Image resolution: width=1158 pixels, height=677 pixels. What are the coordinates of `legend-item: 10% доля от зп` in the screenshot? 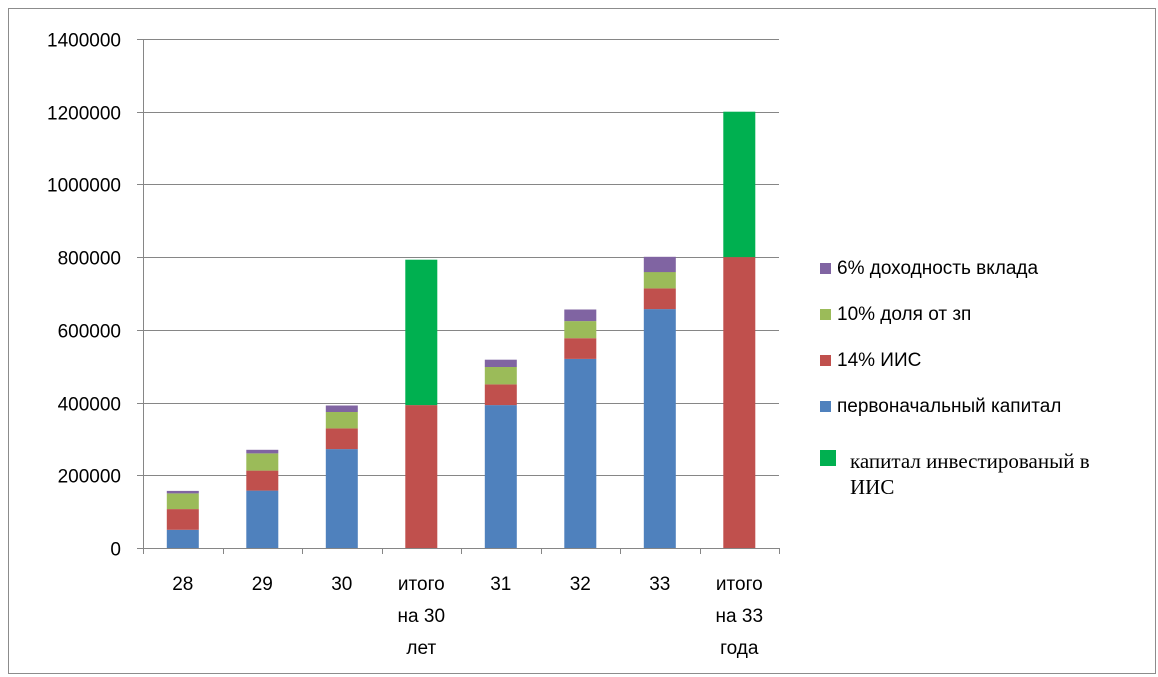 It's located at (895, 315).